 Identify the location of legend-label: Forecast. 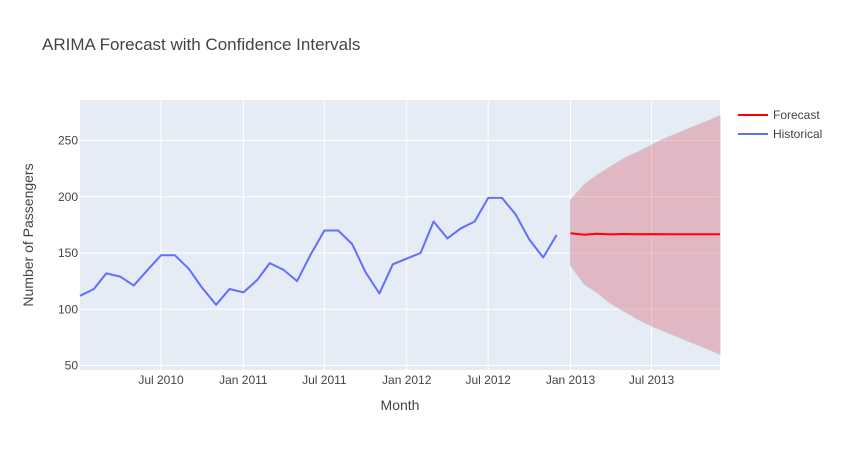
(796, 115).